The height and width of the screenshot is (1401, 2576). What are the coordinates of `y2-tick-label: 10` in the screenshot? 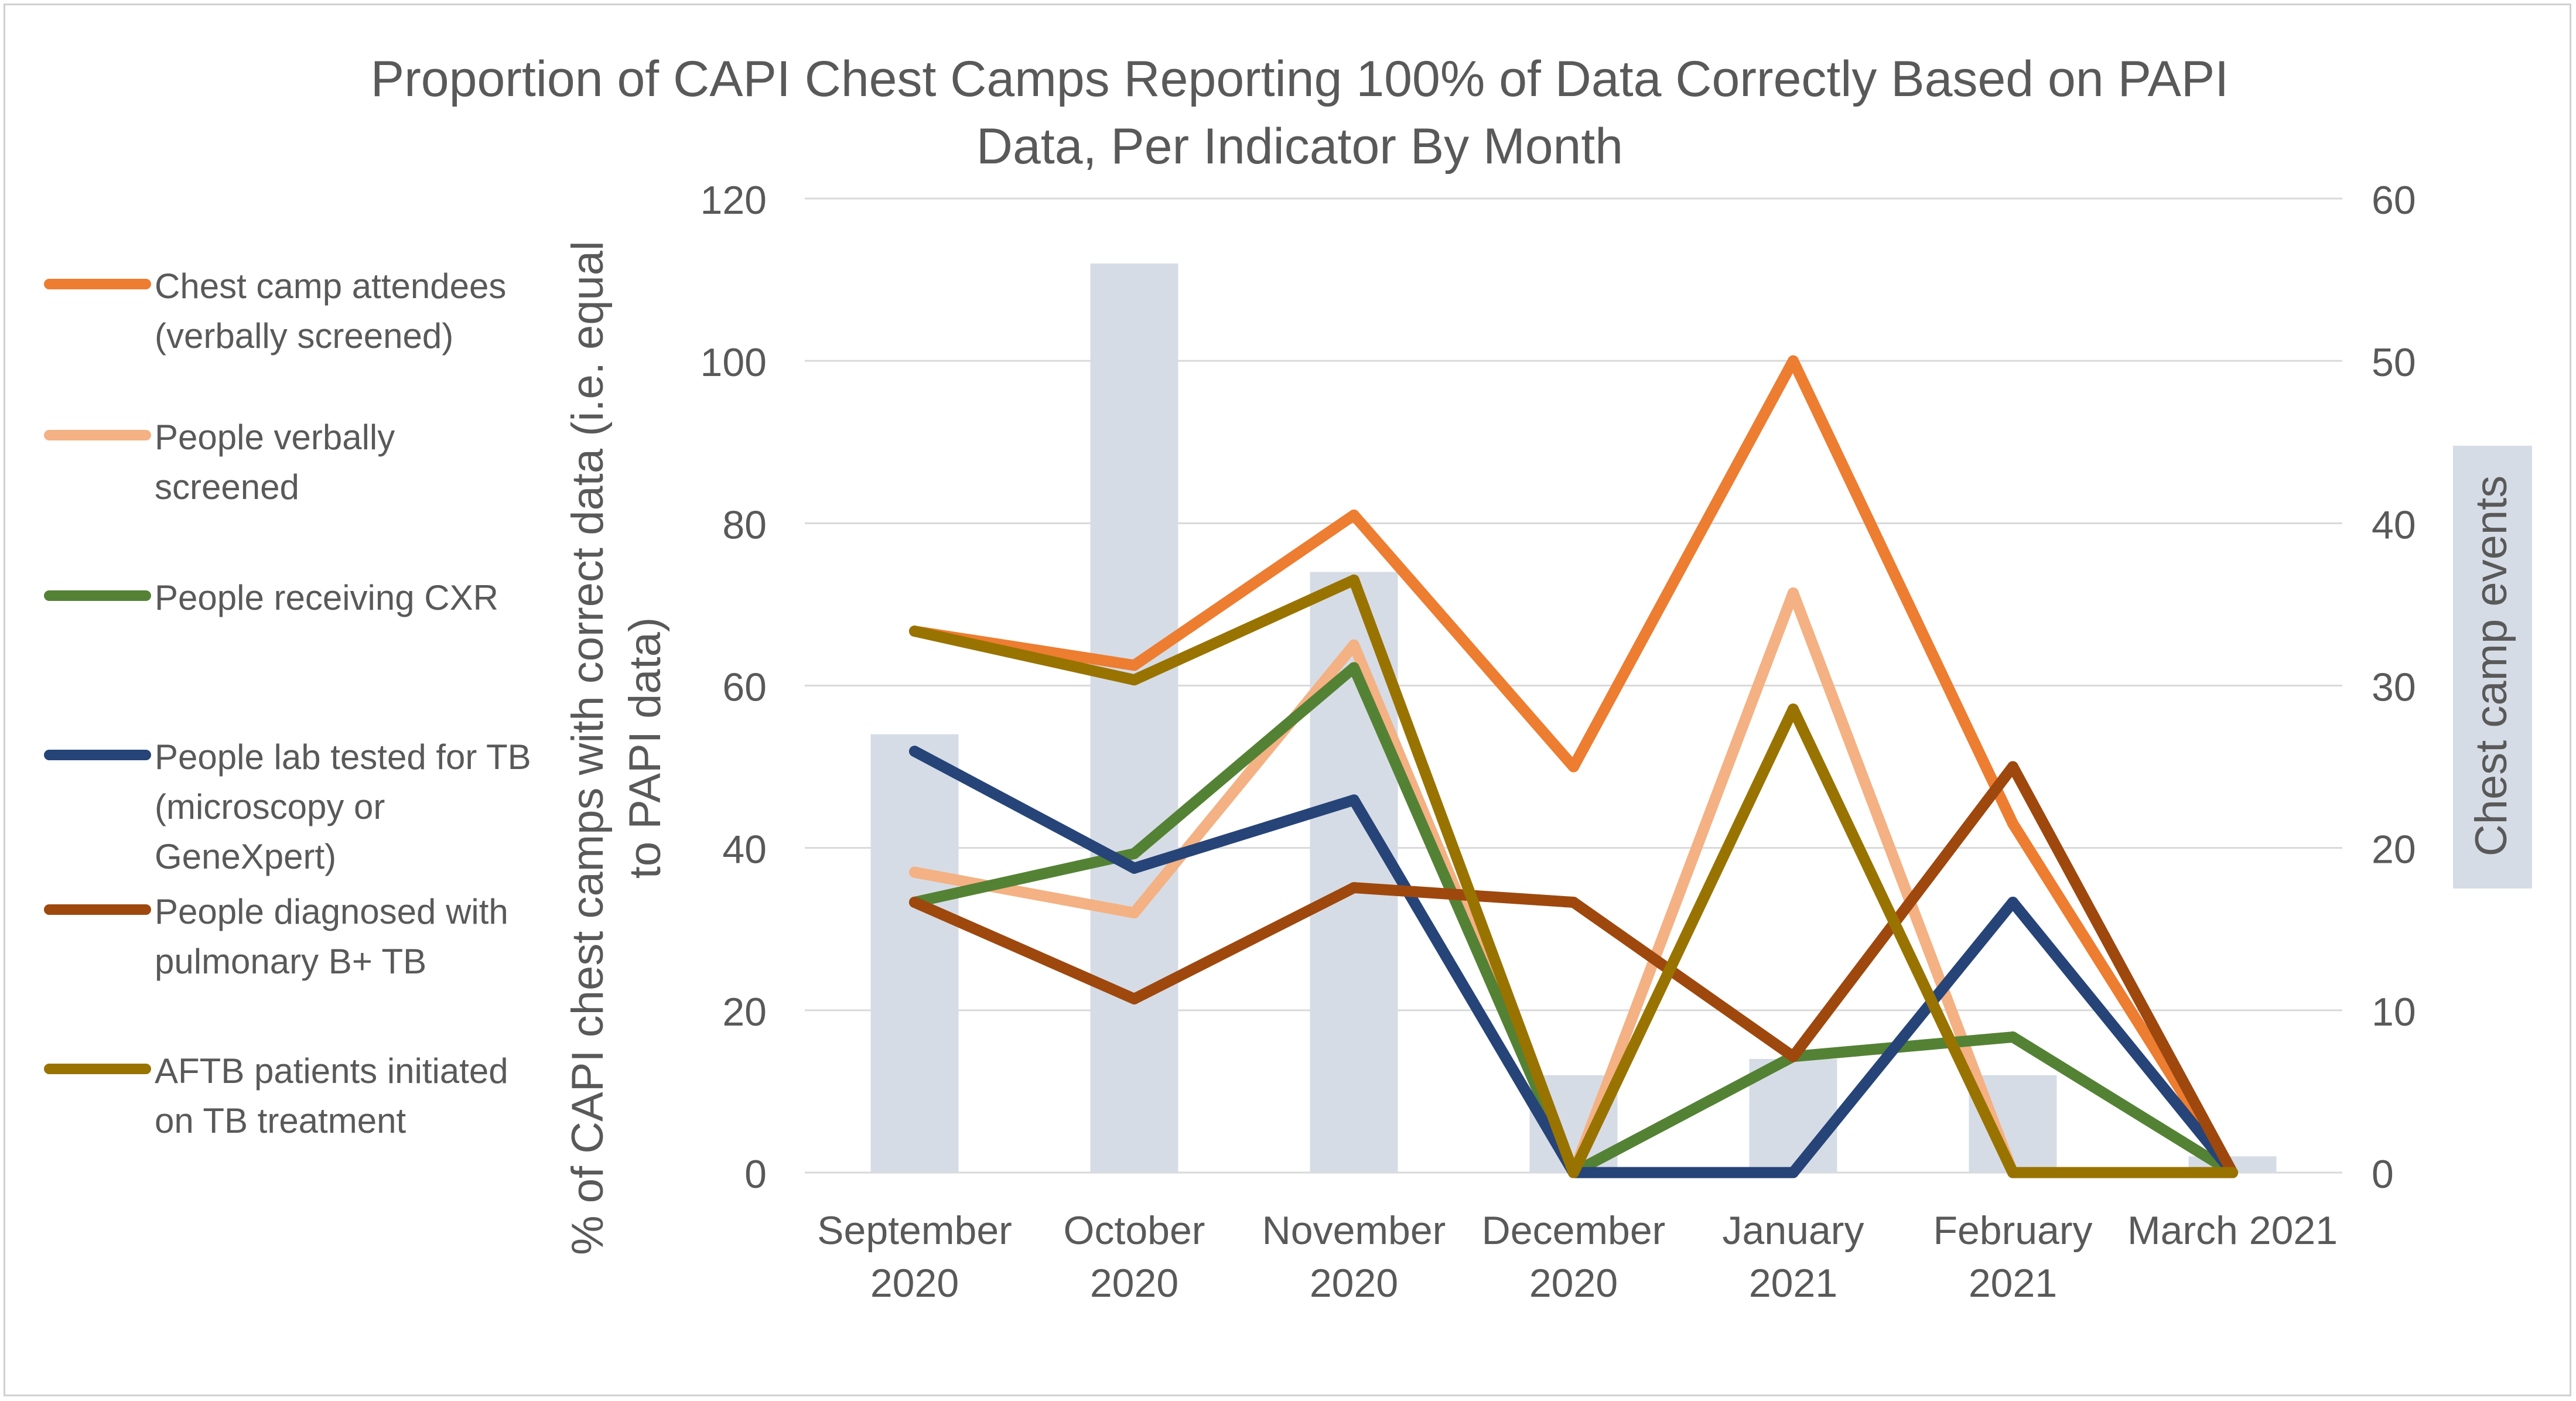 It's located at (2394, 1012).